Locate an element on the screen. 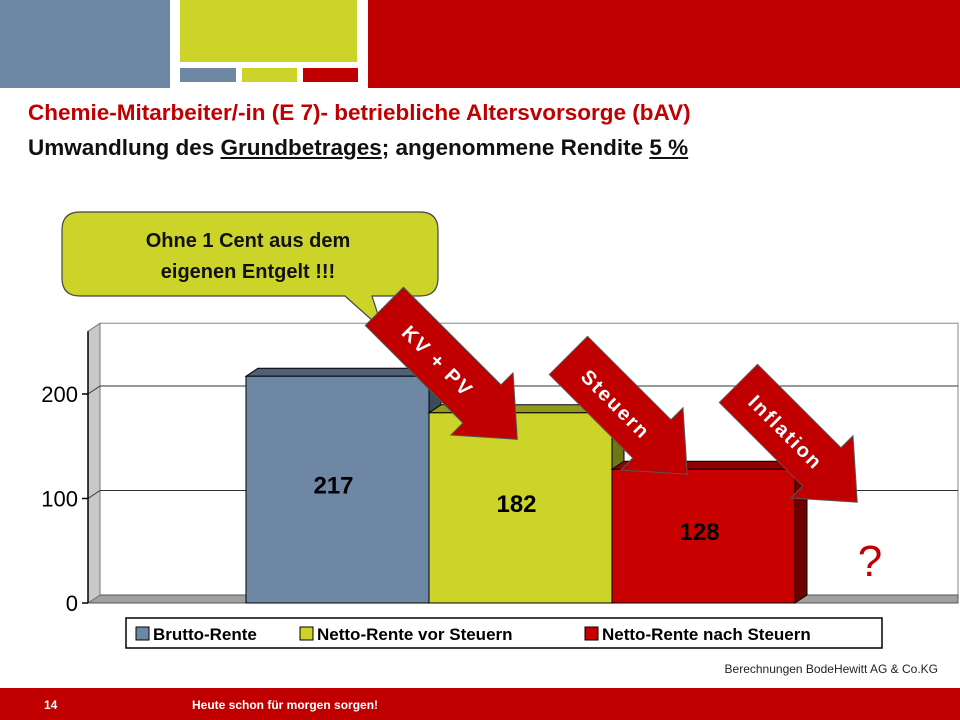  legend-label: Netto-Rente vor Steuern is located at coordinates (415, 634).